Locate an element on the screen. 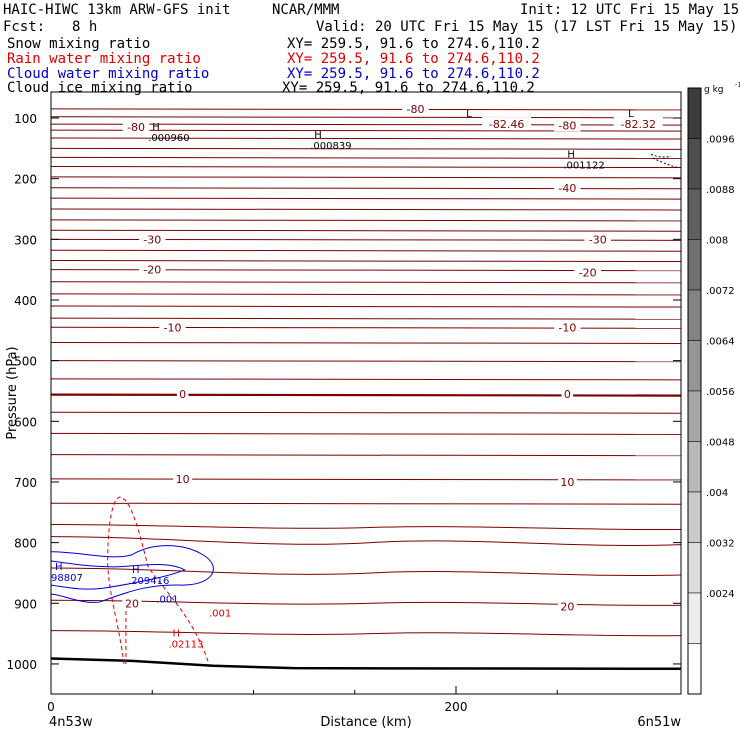 The image size is (740, 740). isotherm-label: -20 is located at coordinates (152, 270).